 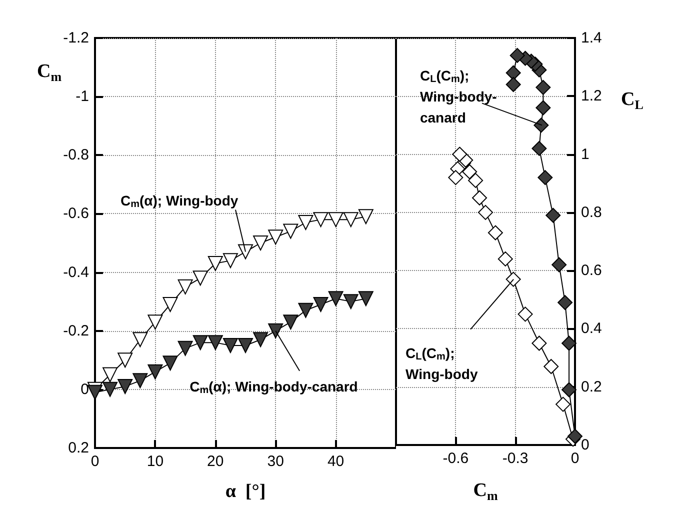 I want to click on x-tick-label: 20, so click(x=215, y=461).